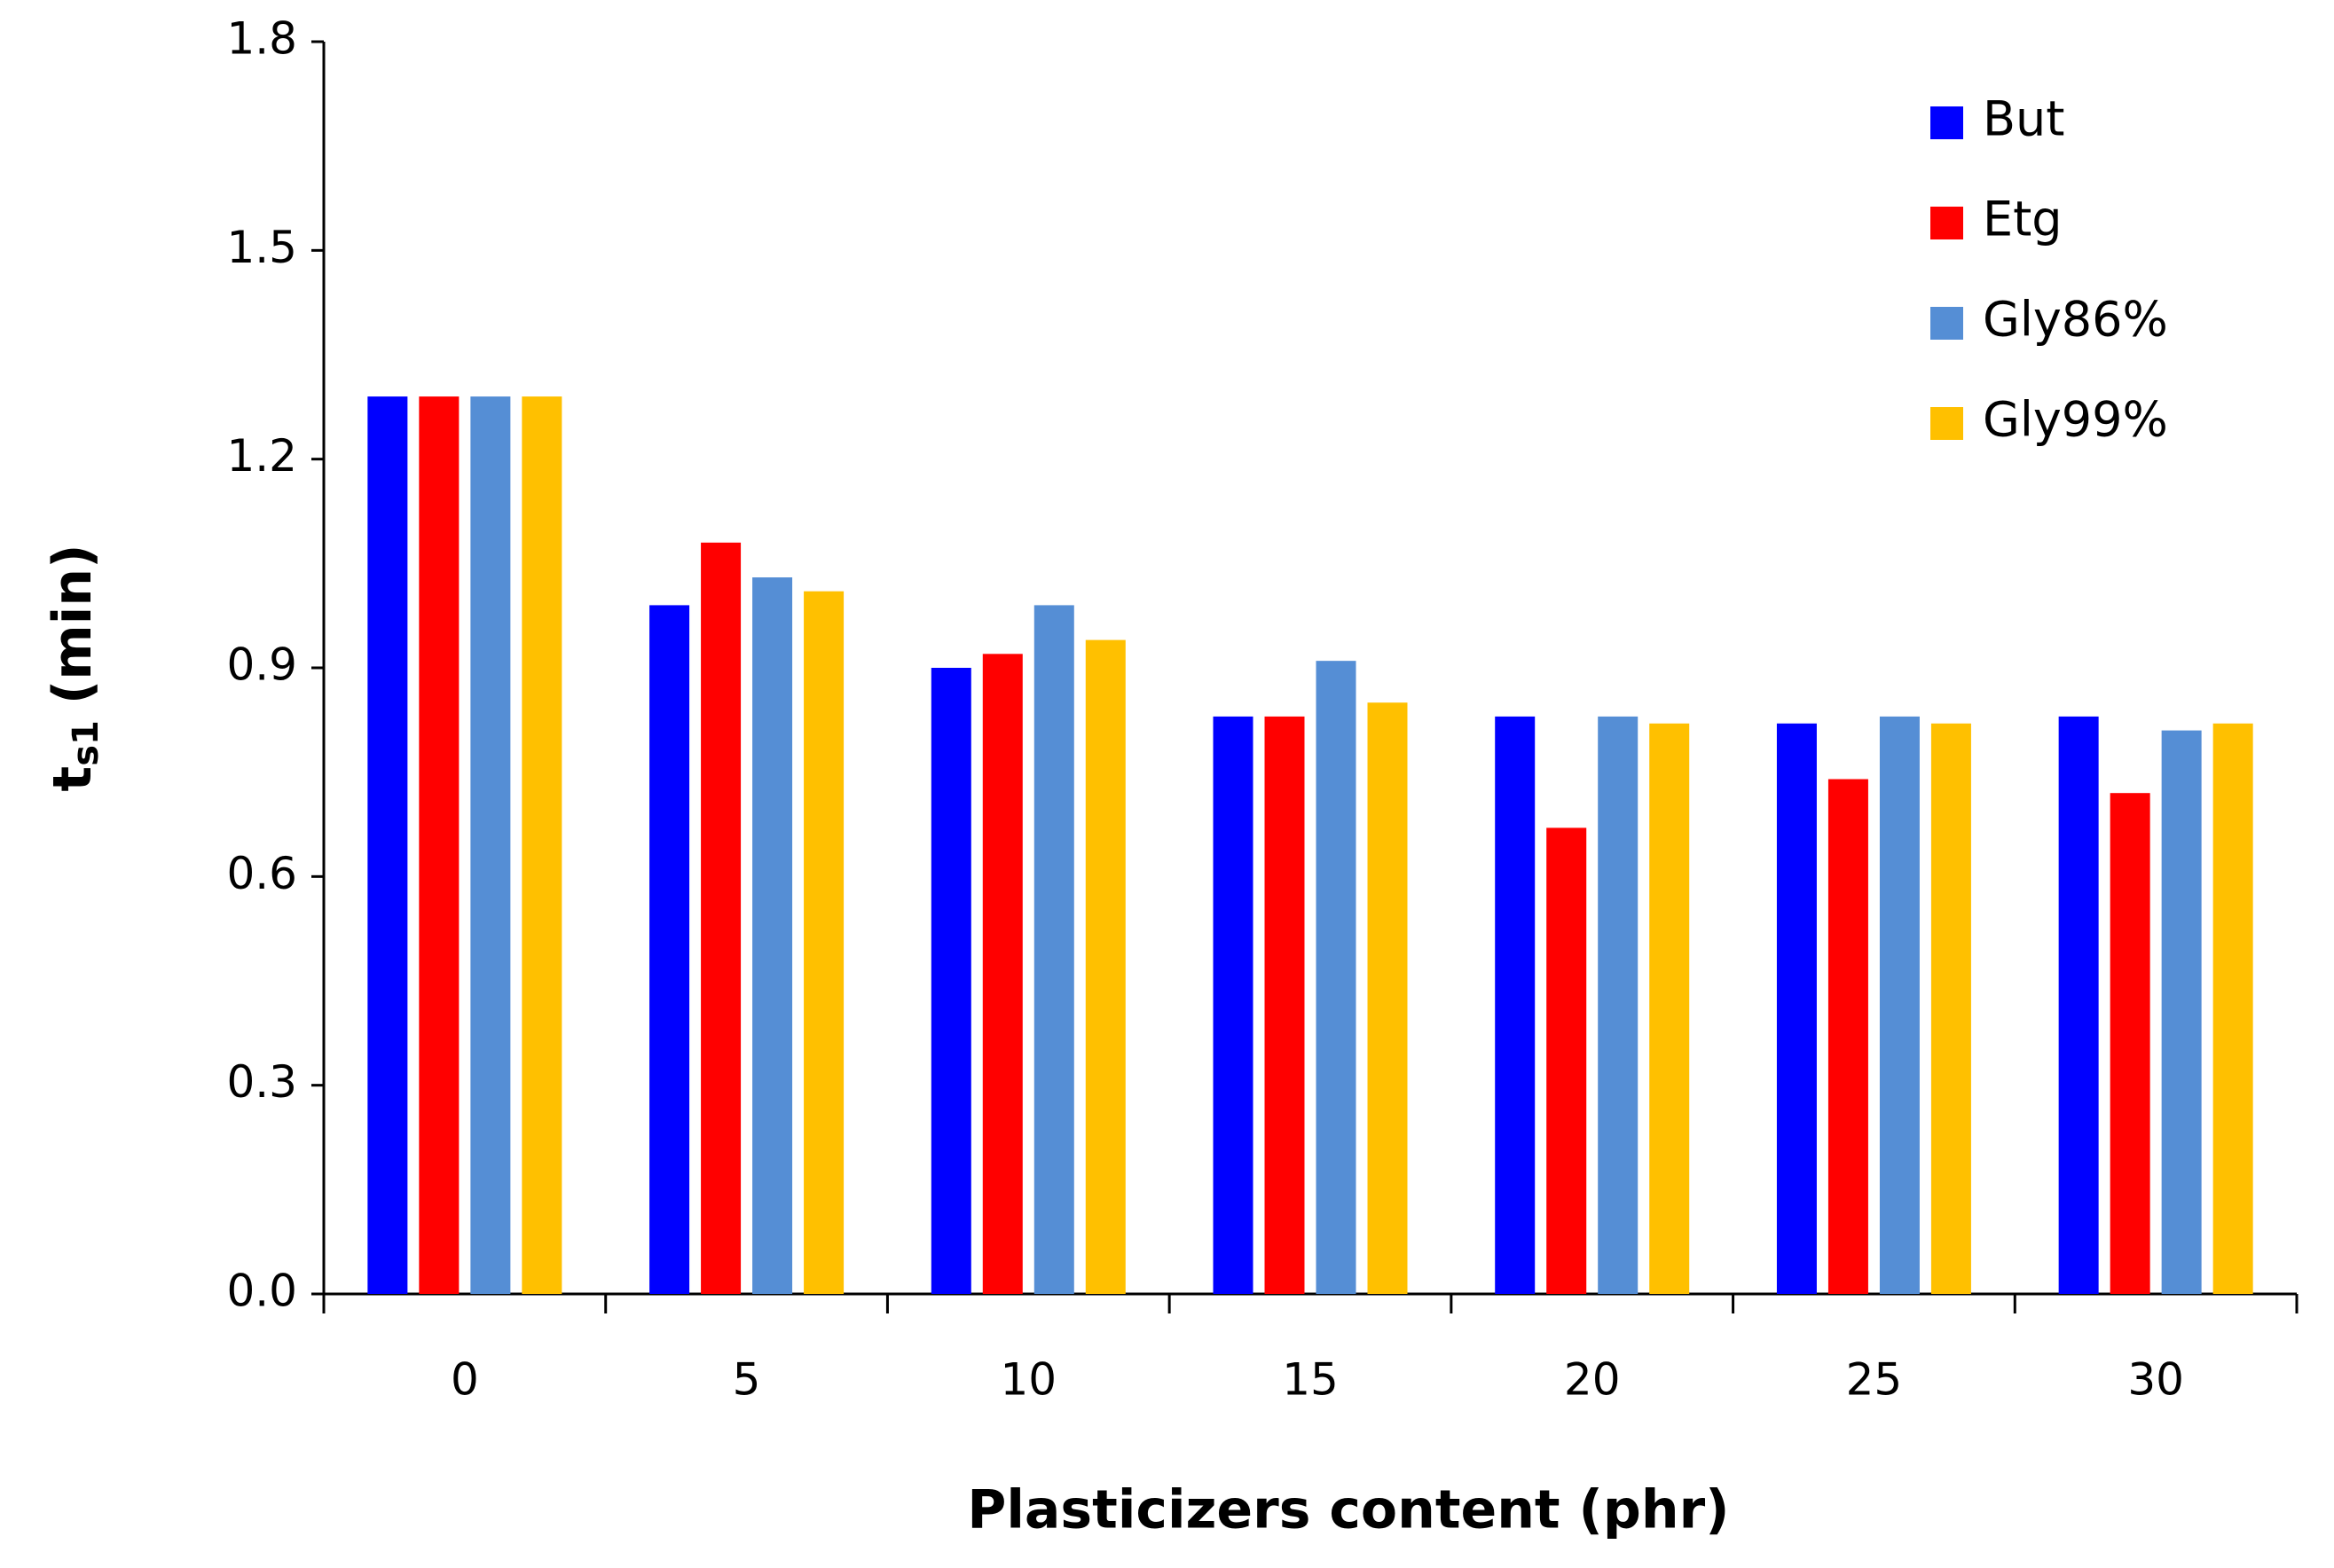 This screenshot has width=2334, height=1568. I want to click on y-tick-label: 1.5, so click(261, 247).